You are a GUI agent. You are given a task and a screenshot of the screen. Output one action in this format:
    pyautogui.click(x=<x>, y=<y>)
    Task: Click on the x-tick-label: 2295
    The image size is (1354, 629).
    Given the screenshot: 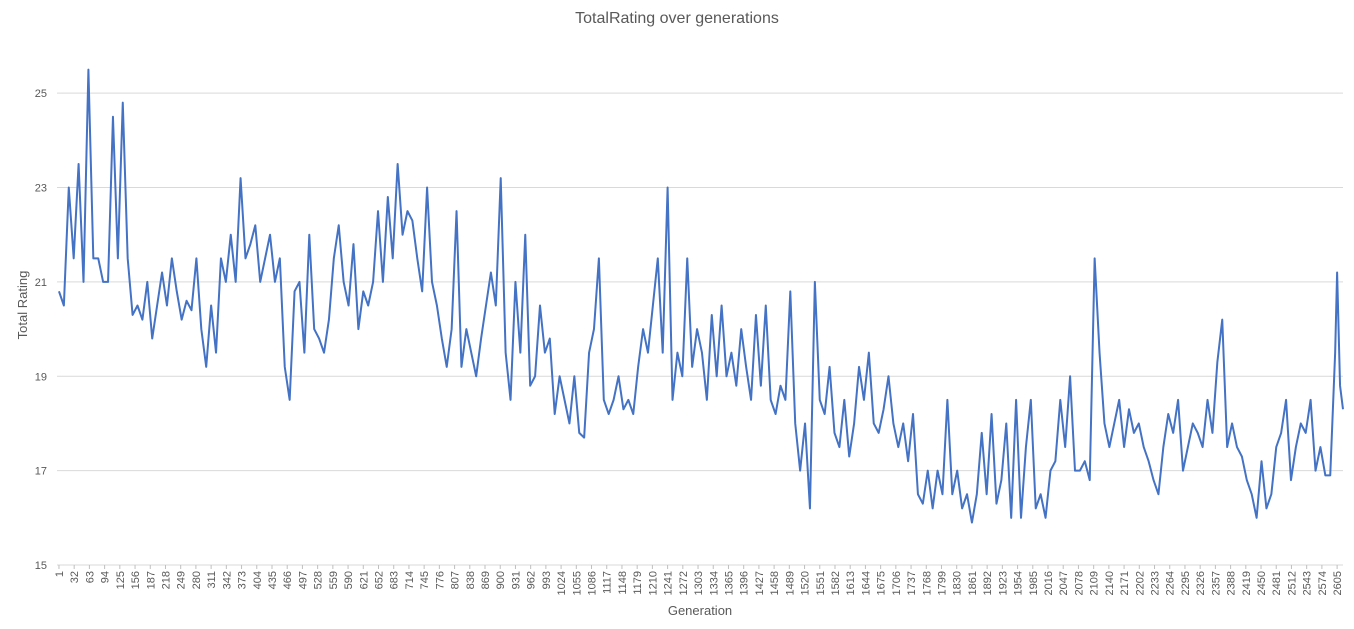 What is the action you would take?
    pyautogui.click(x=1186, y=583)
    